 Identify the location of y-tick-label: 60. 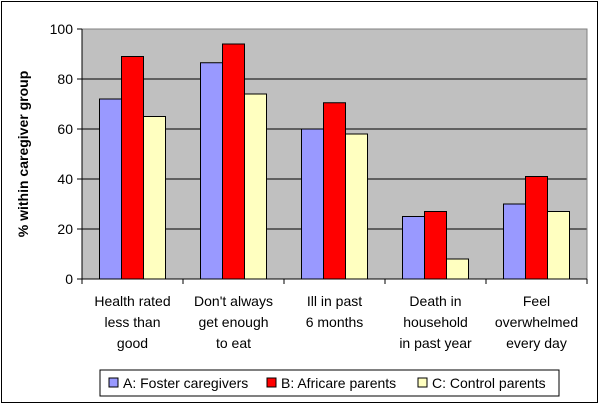
(65, 129).